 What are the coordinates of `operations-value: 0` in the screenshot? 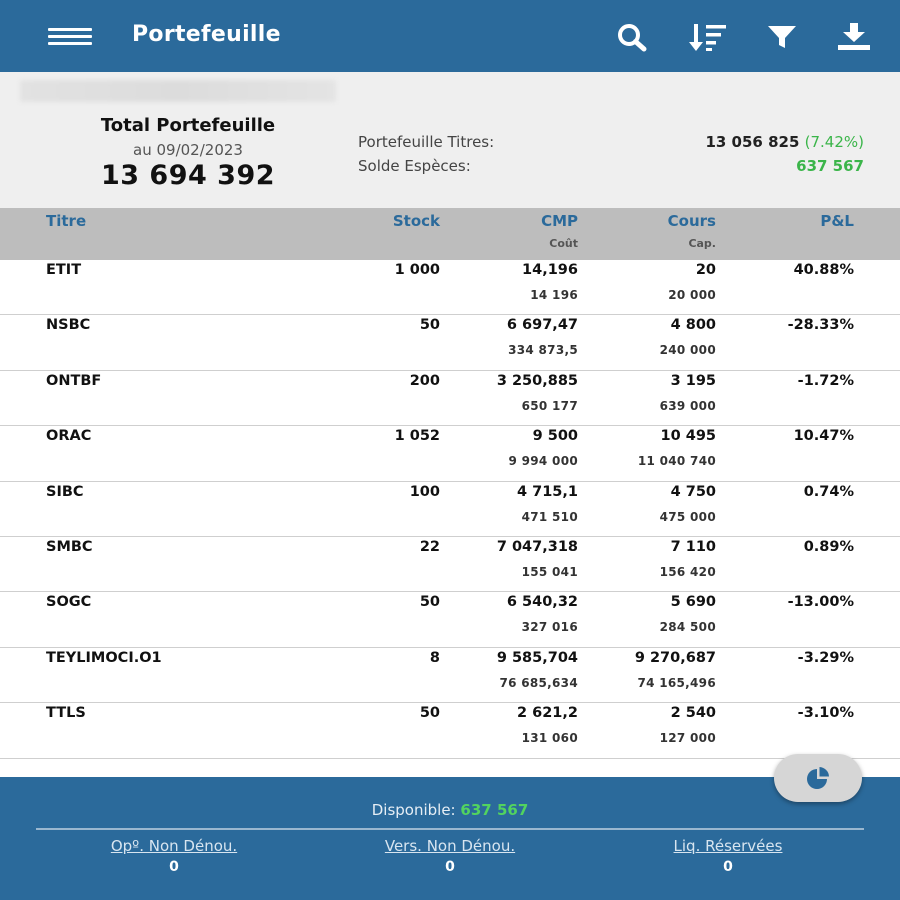 It's located at (174, 867).